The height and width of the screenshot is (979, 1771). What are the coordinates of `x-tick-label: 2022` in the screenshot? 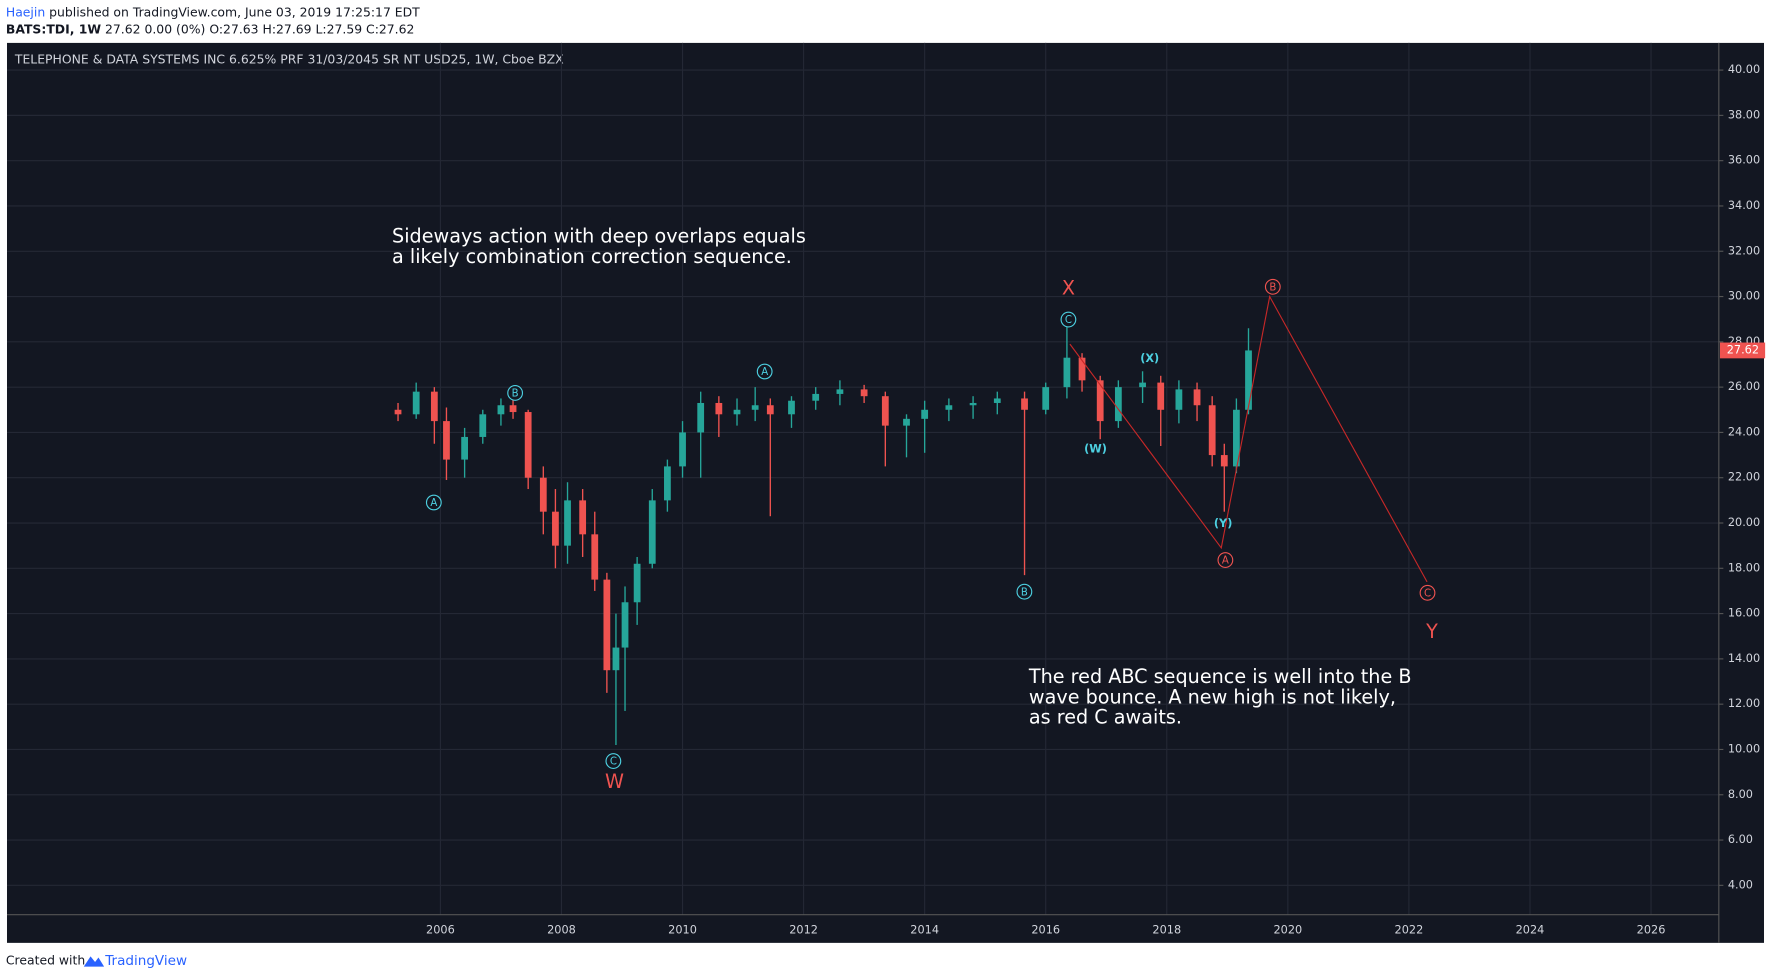 It's located at (1409, 929).